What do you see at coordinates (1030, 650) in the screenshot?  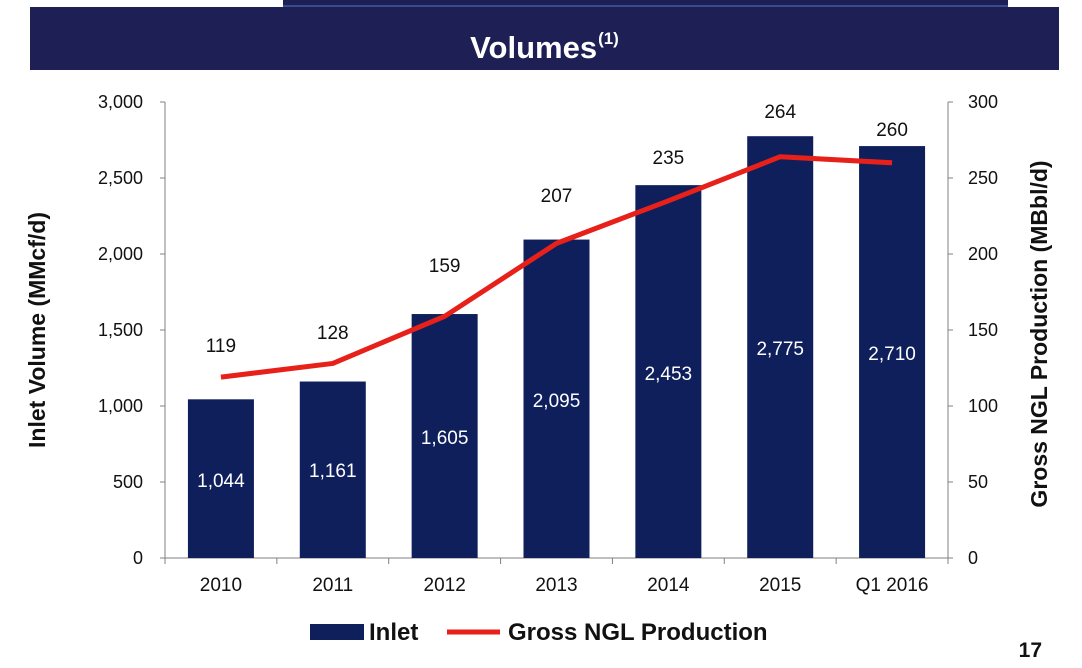 I see `page-number: 17` at bounding box center [1030, 650].